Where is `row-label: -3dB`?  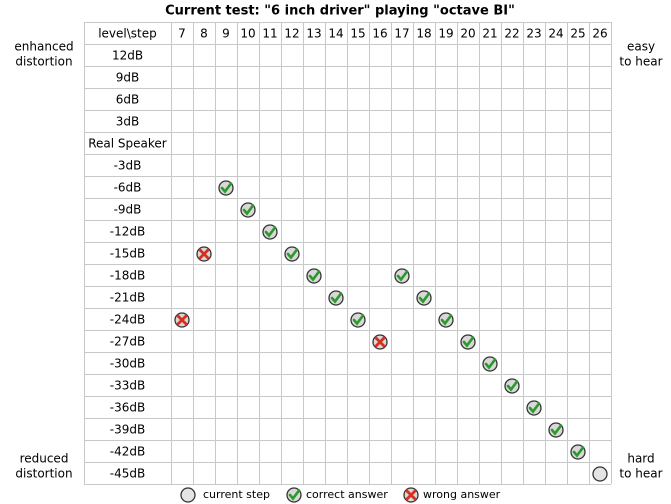
row-label: -3dB is located at coordinates (128, 166).